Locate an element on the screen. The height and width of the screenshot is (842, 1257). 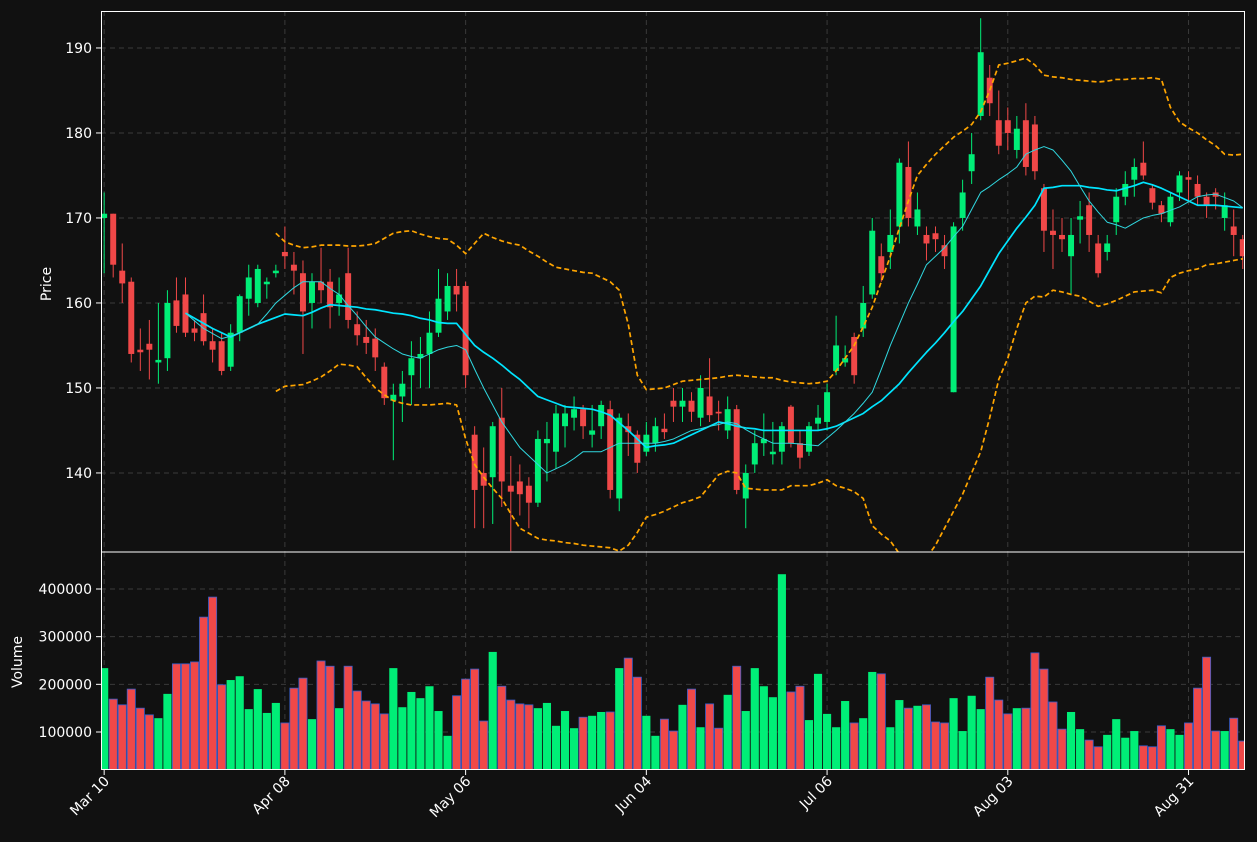
y-tick-label: 170 is located at coordinates (78, 219).